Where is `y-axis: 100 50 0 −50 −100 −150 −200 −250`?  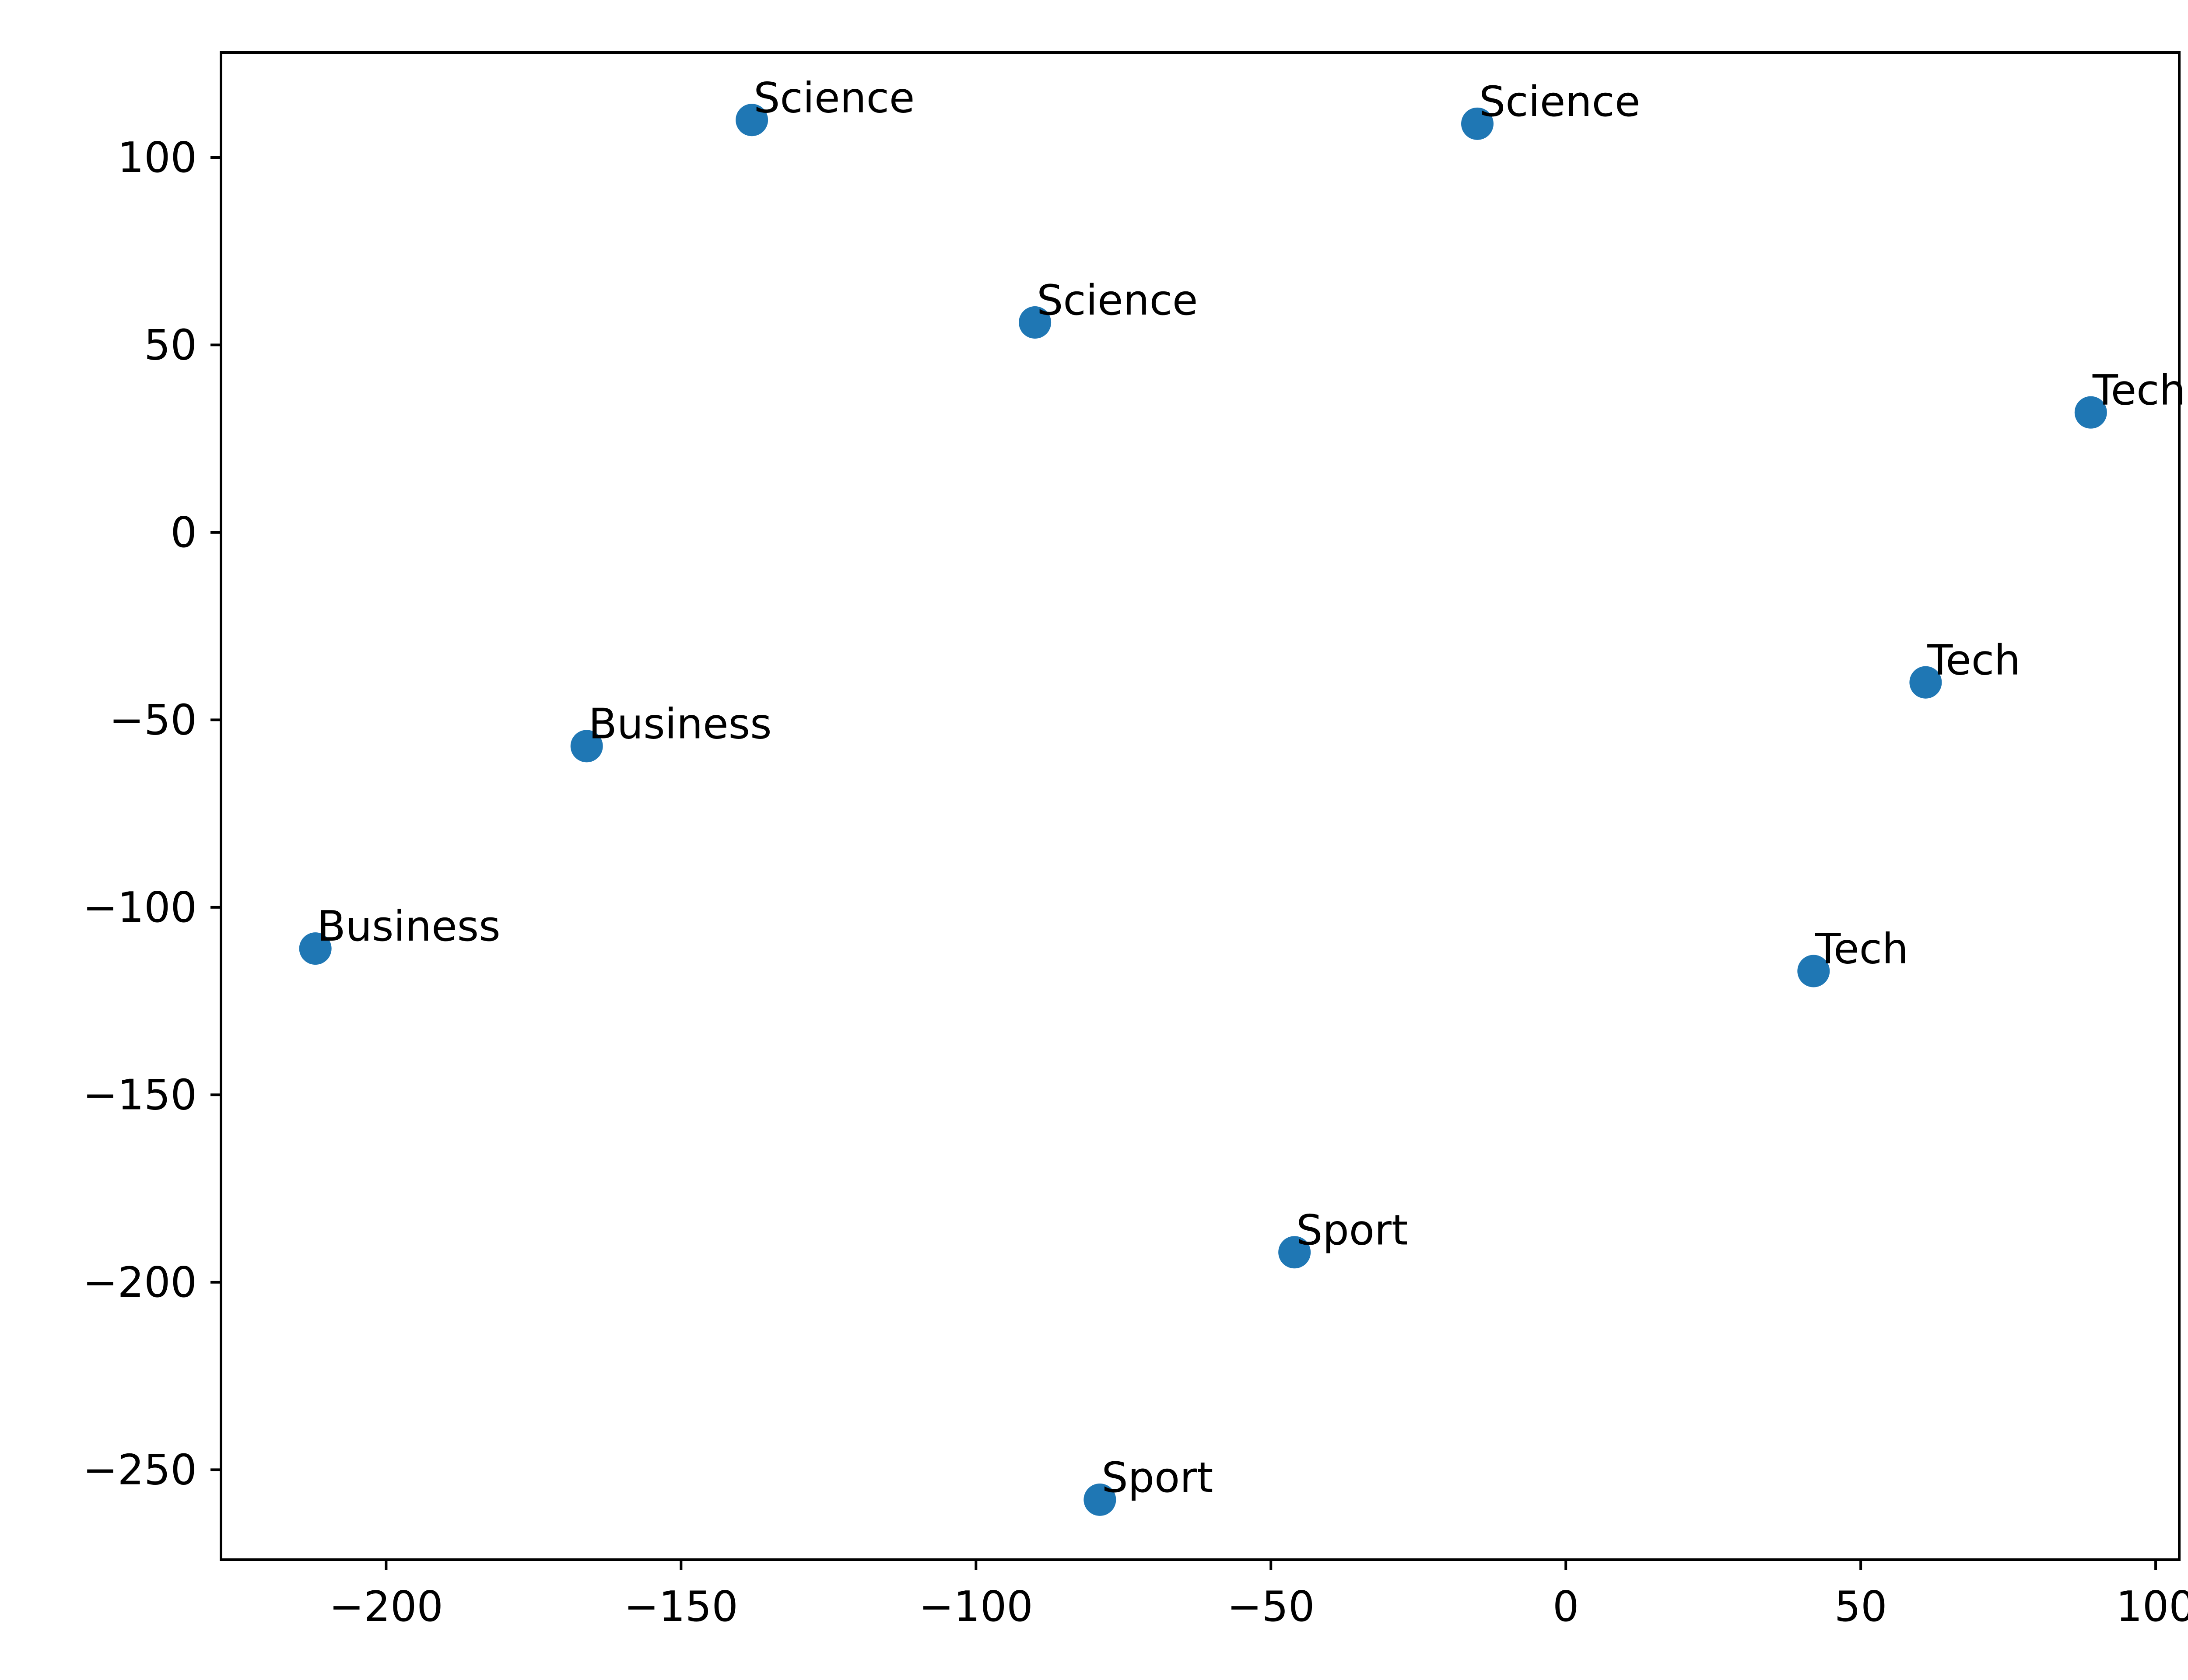
y-axis: 100 50 0 −50 −100 −150 −200 −250 is located at coordinates (152, 814).